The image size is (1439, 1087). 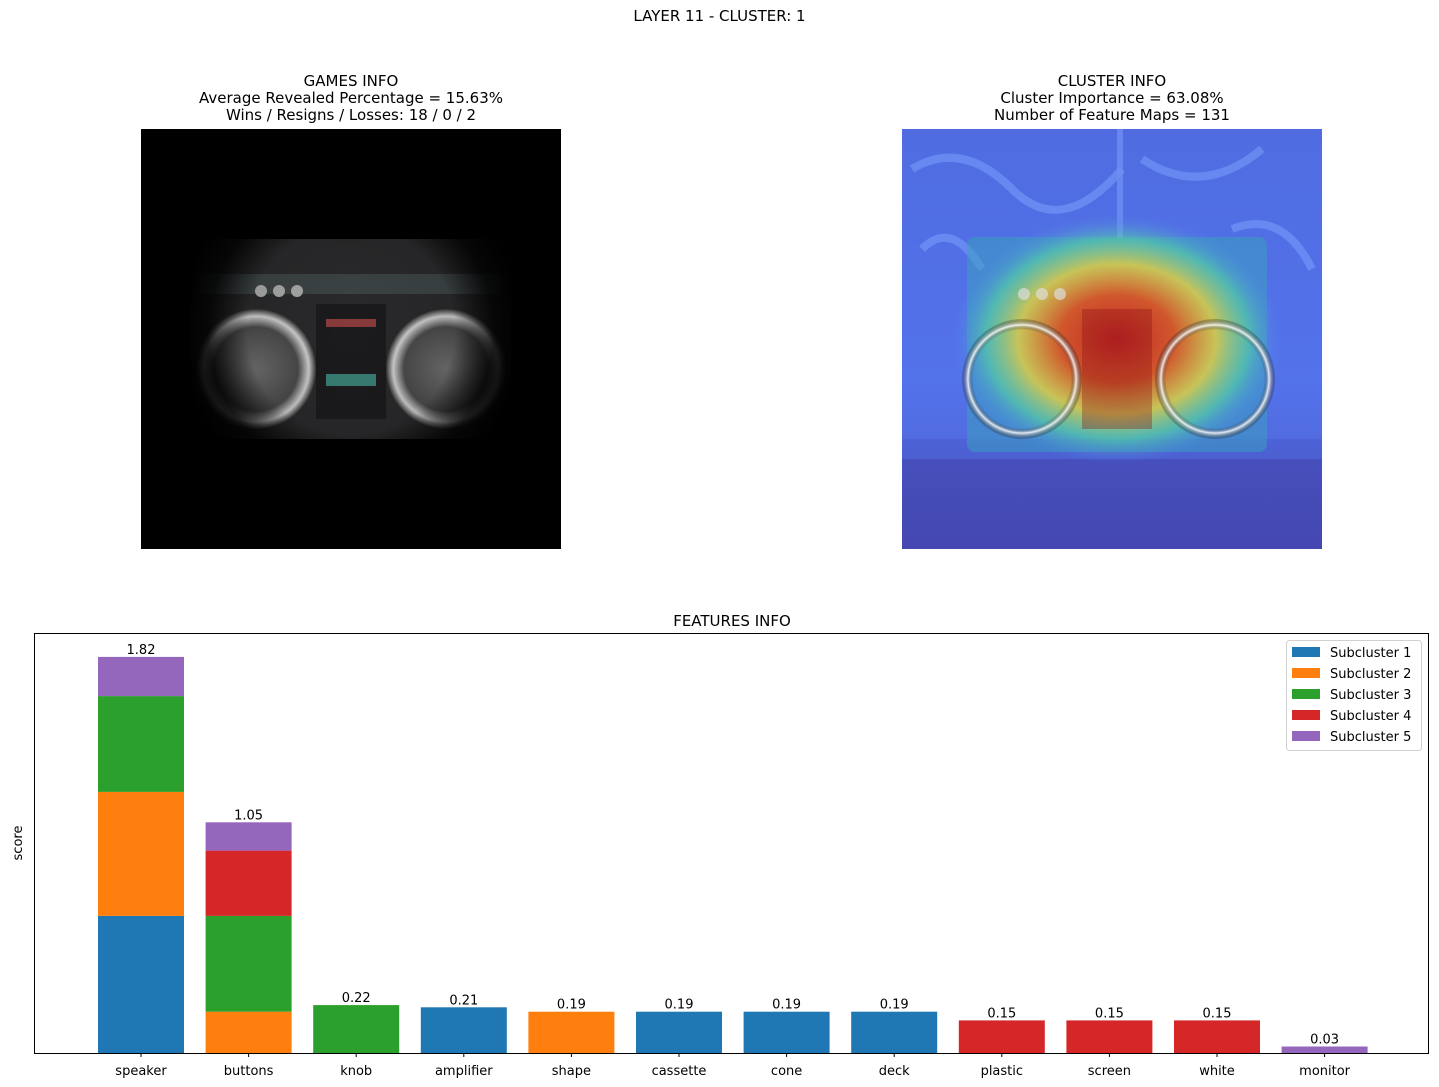 What do you see at coordinates (1217, 1013) in the screenshot?
I see `total-label-white: 0.15` at bounding box center [1217, 1013].